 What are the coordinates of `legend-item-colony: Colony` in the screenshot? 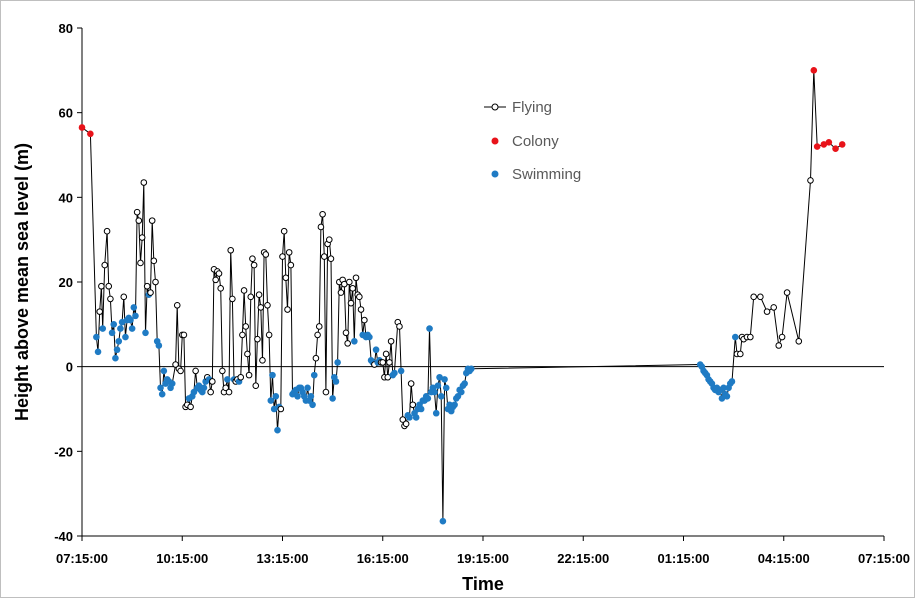 It's located at (525, 141).